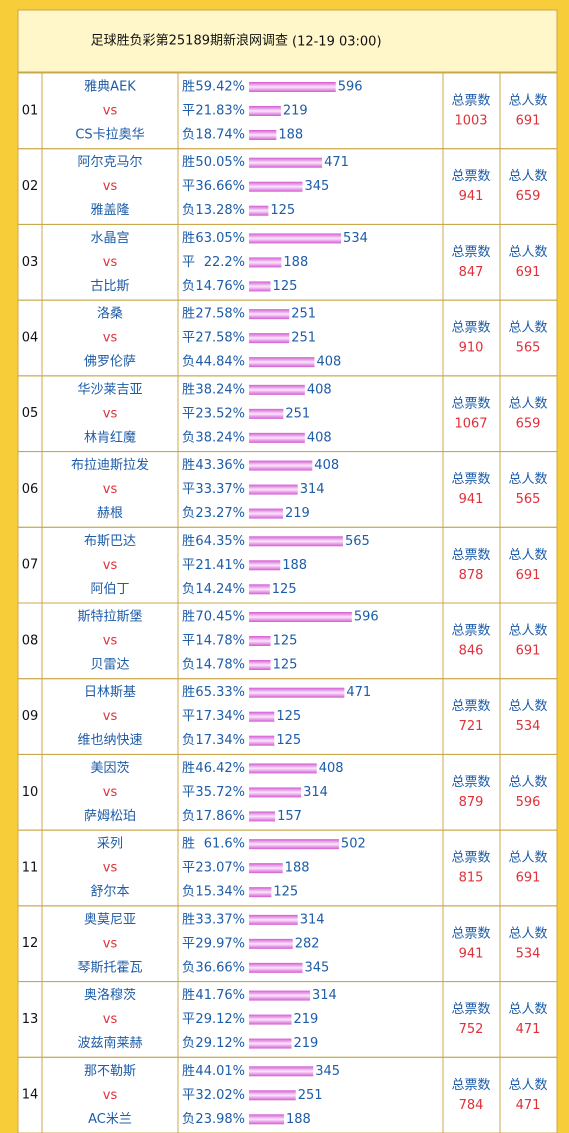  What do you see at coordinates (528, 423) in the screenshot?
I see `total-people: 659` at bounding box center [528, 423].